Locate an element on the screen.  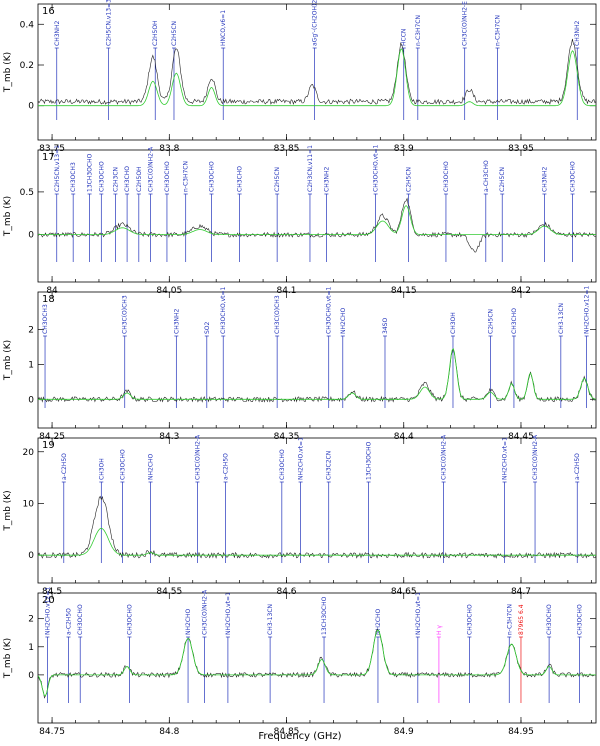
x-tick-label: 84.85 is located at coordinates (287, 732).